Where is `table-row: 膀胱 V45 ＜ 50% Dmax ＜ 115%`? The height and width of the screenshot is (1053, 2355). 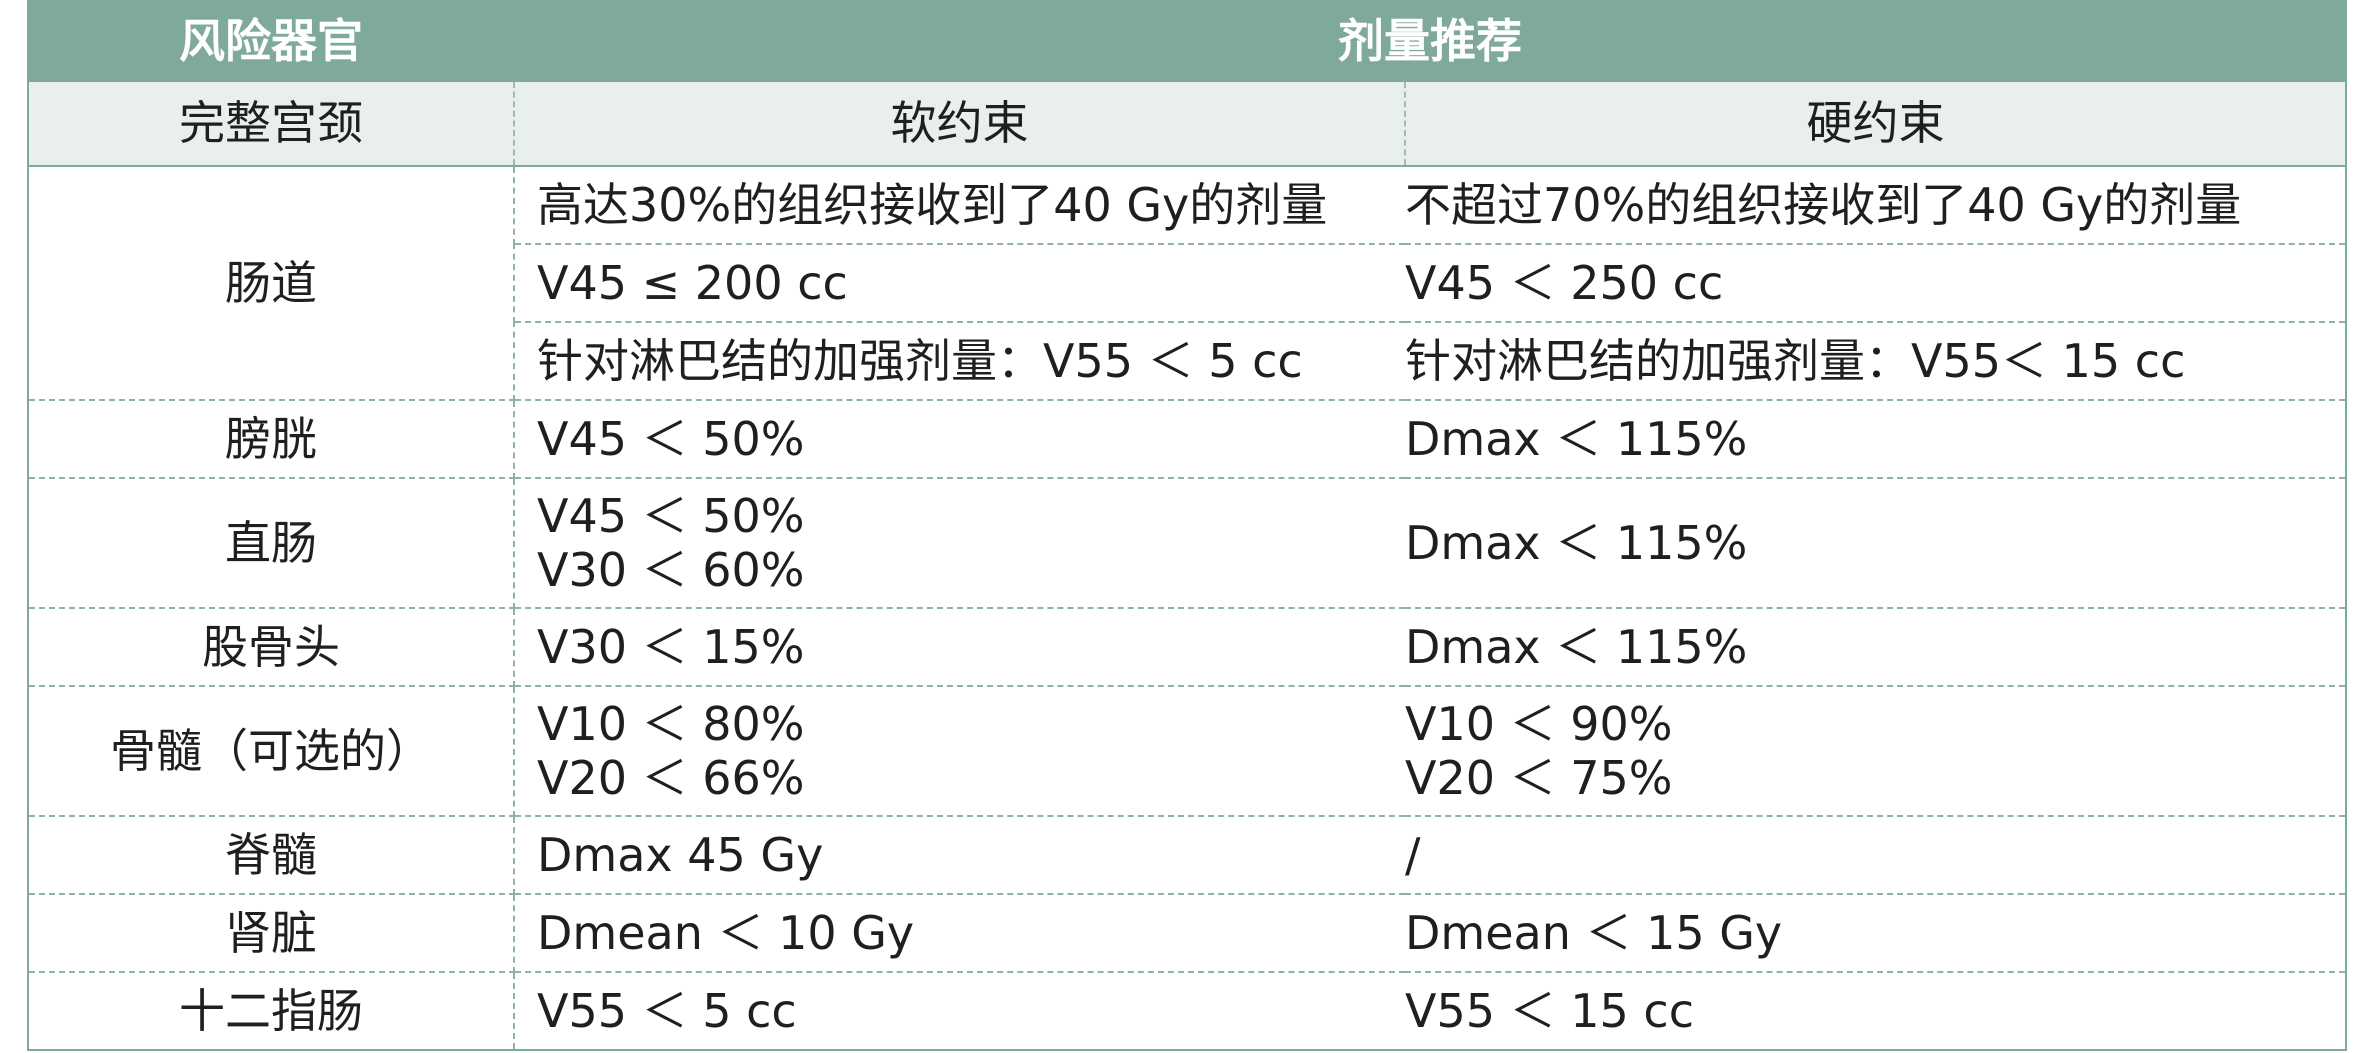 table-row: 膀胱 V45 ＜ 50% Dmax ＜ 115% is located at coordinates (1187, 439).